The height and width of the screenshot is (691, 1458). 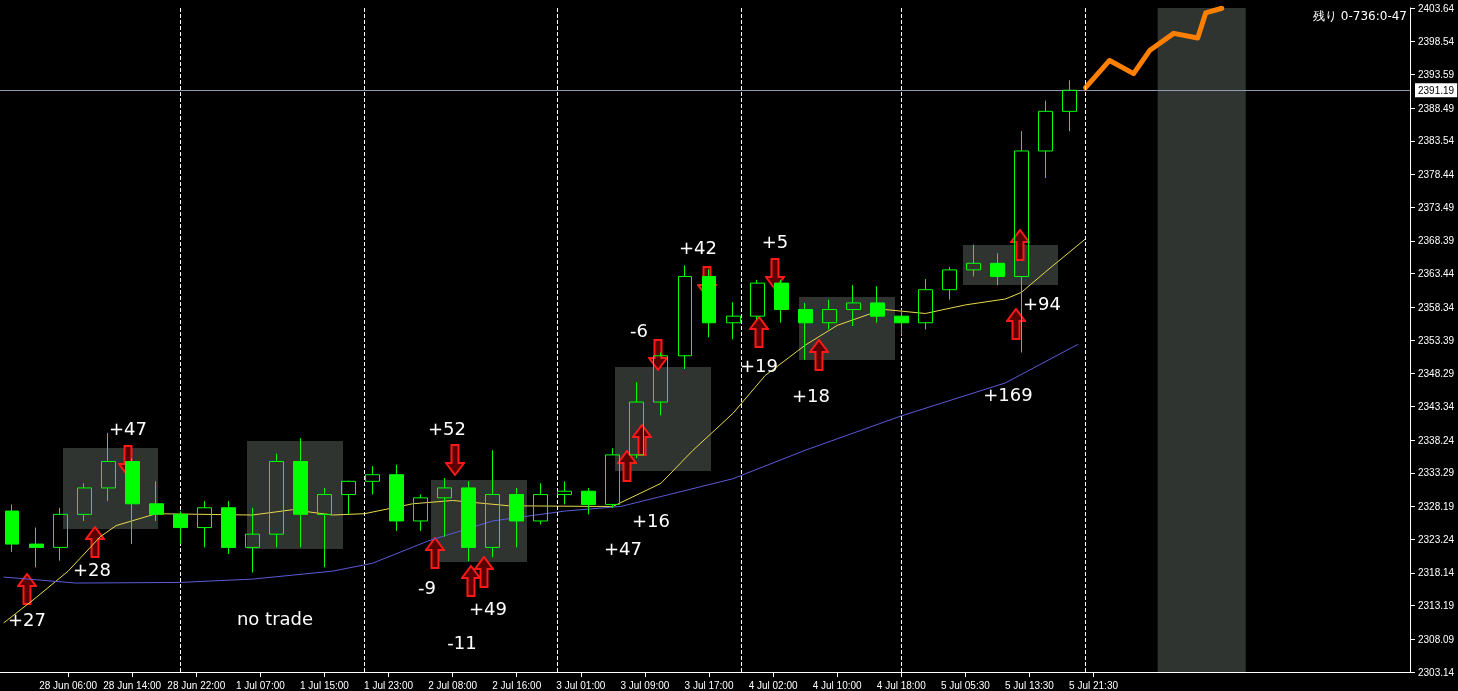 I want to click on annotation: +169, so click(x=1008, y=394).